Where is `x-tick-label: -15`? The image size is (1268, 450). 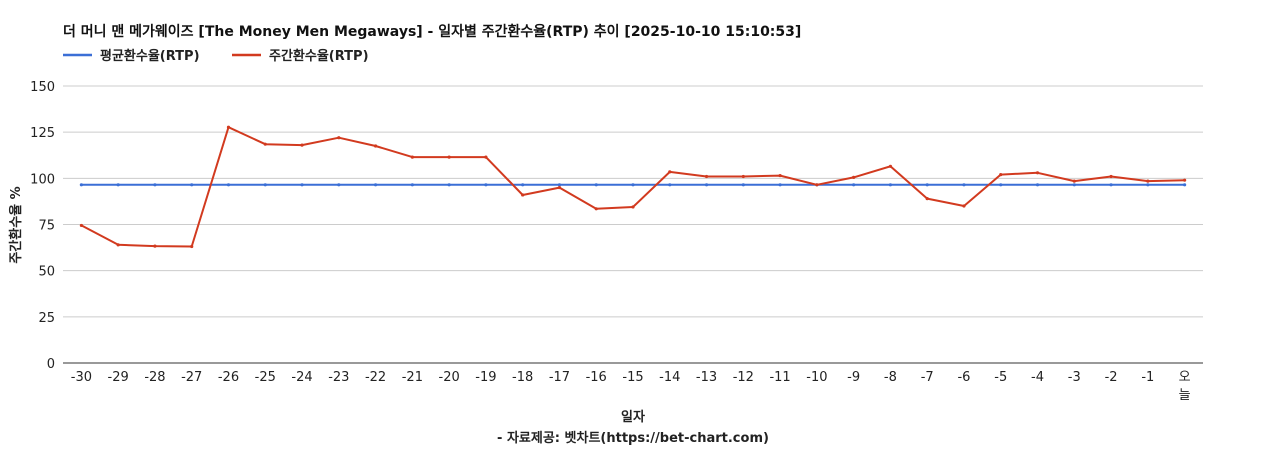
x-tick-label: -15 is located at coordinates (632, 377).